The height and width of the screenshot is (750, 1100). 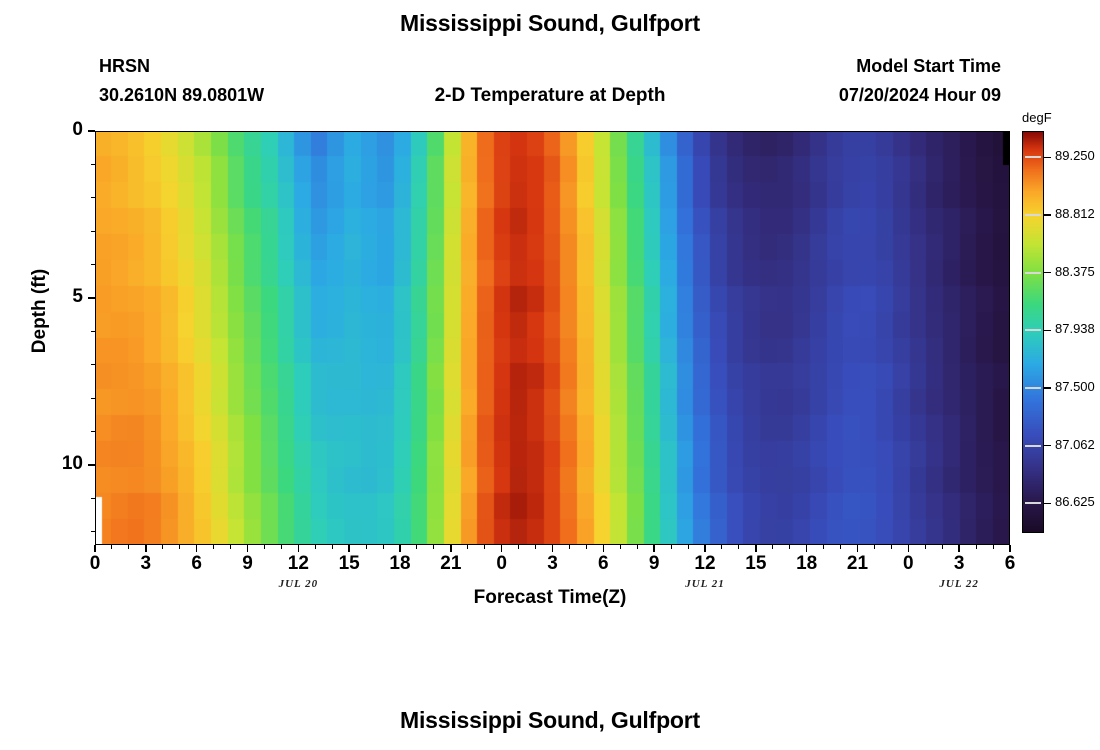 I want to click on x-tick-label: 3, so click(x=959, y=563).